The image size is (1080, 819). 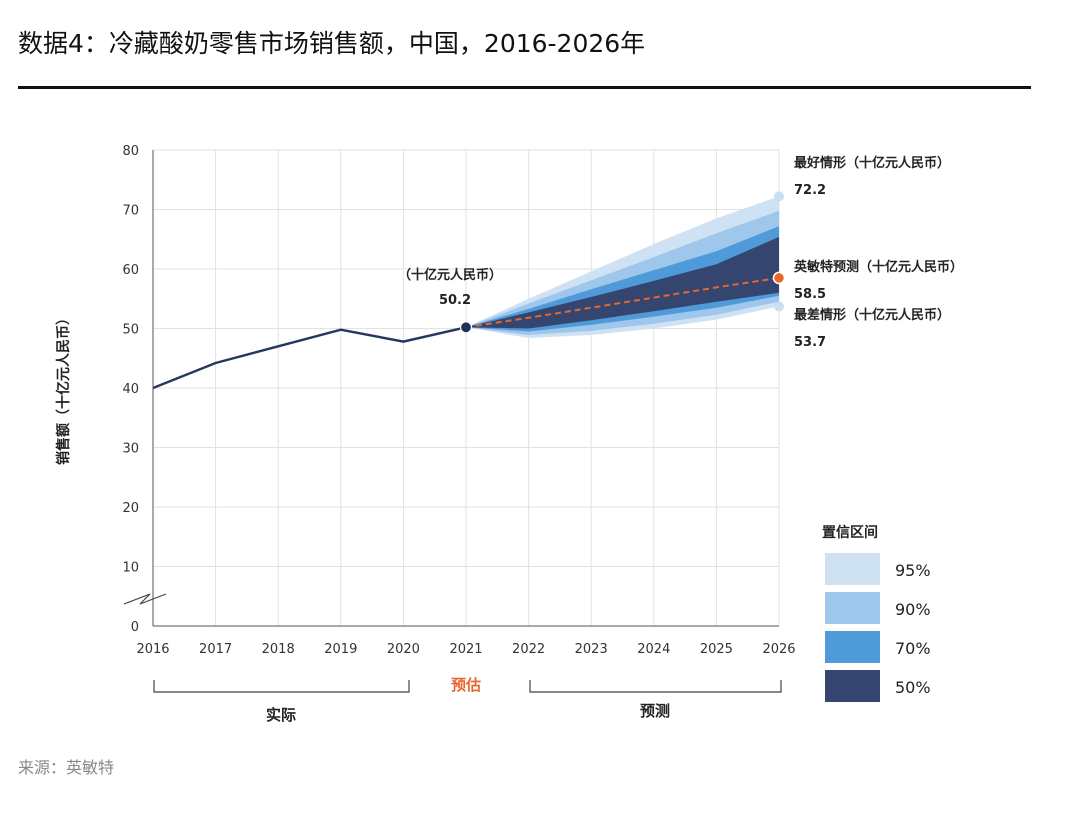 What do you see at coordinates (465, 649) in the screenshot?
I see `x-tick-label: 2021` at bounding box center [465, 649].